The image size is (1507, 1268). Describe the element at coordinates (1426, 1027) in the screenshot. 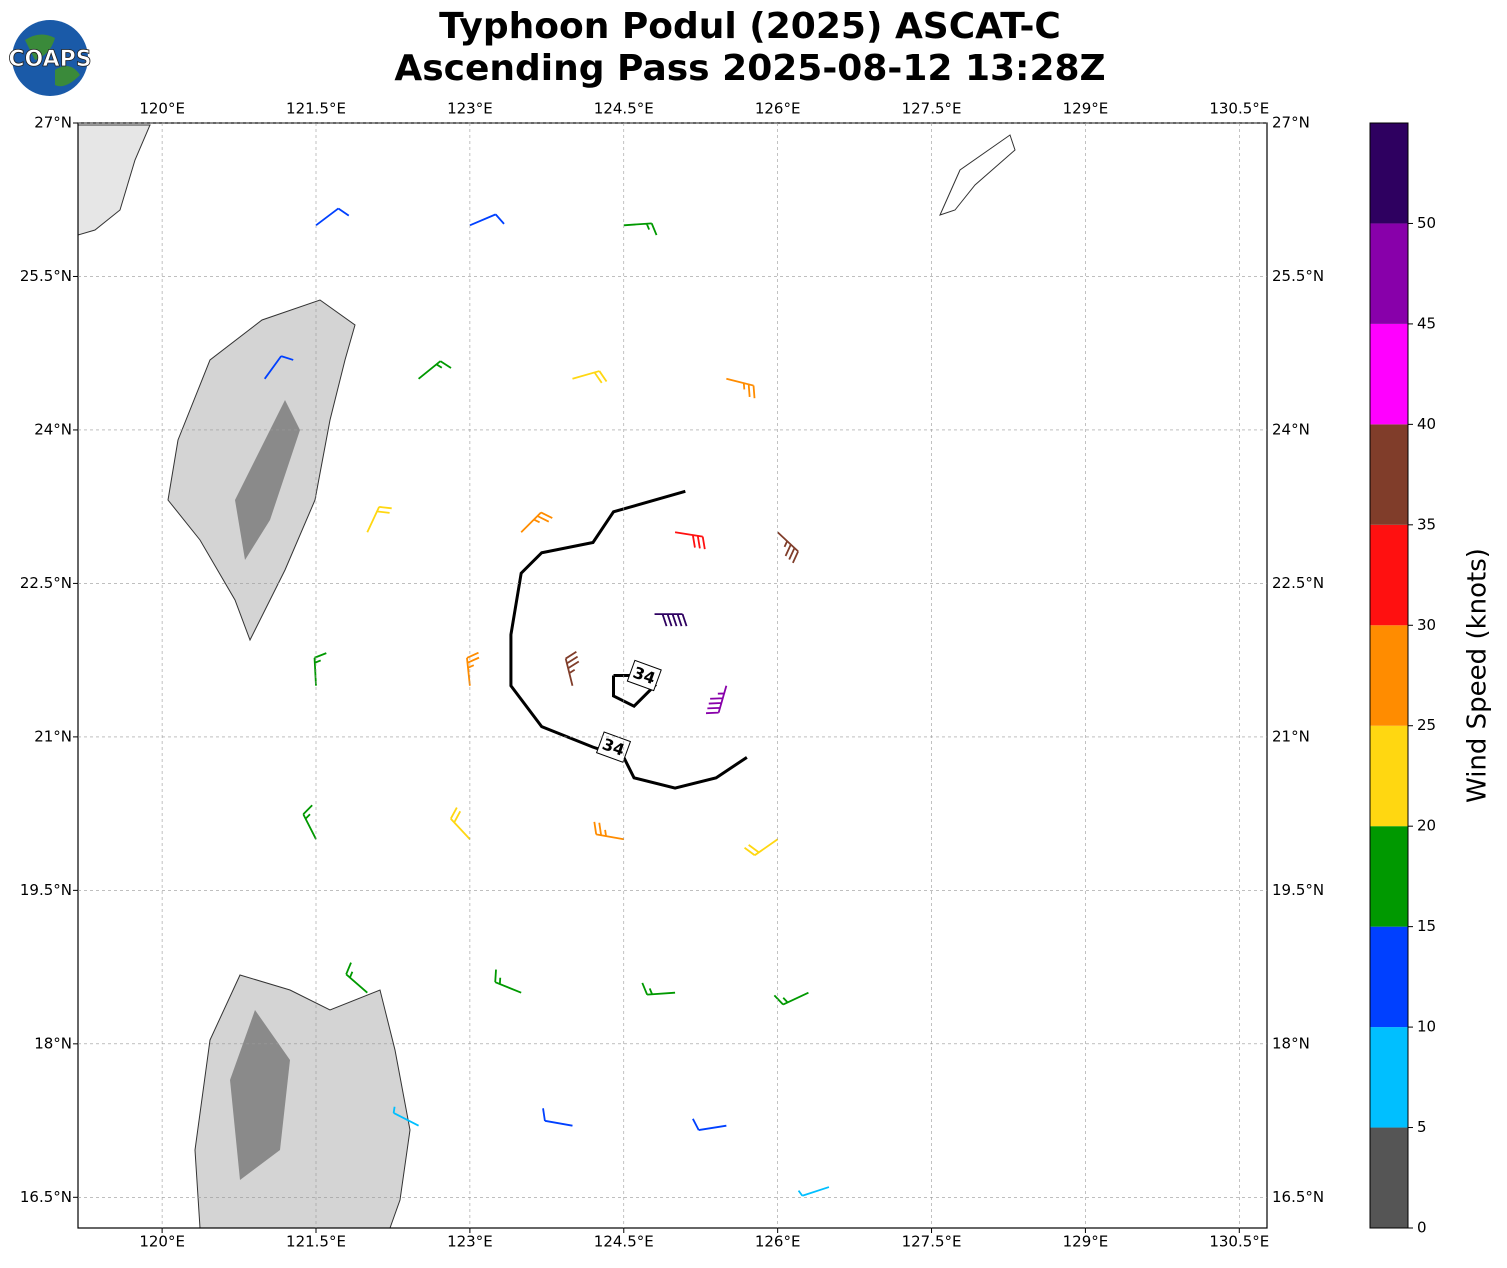

I see `colorbar-tick-label: 10` at that location.